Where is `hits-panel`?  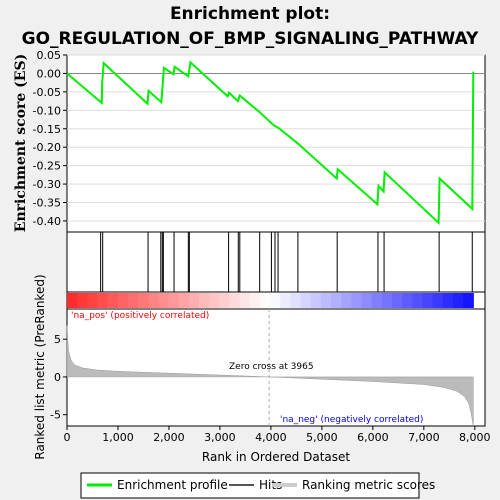
hits-panel is located at coordinates (276, 262).